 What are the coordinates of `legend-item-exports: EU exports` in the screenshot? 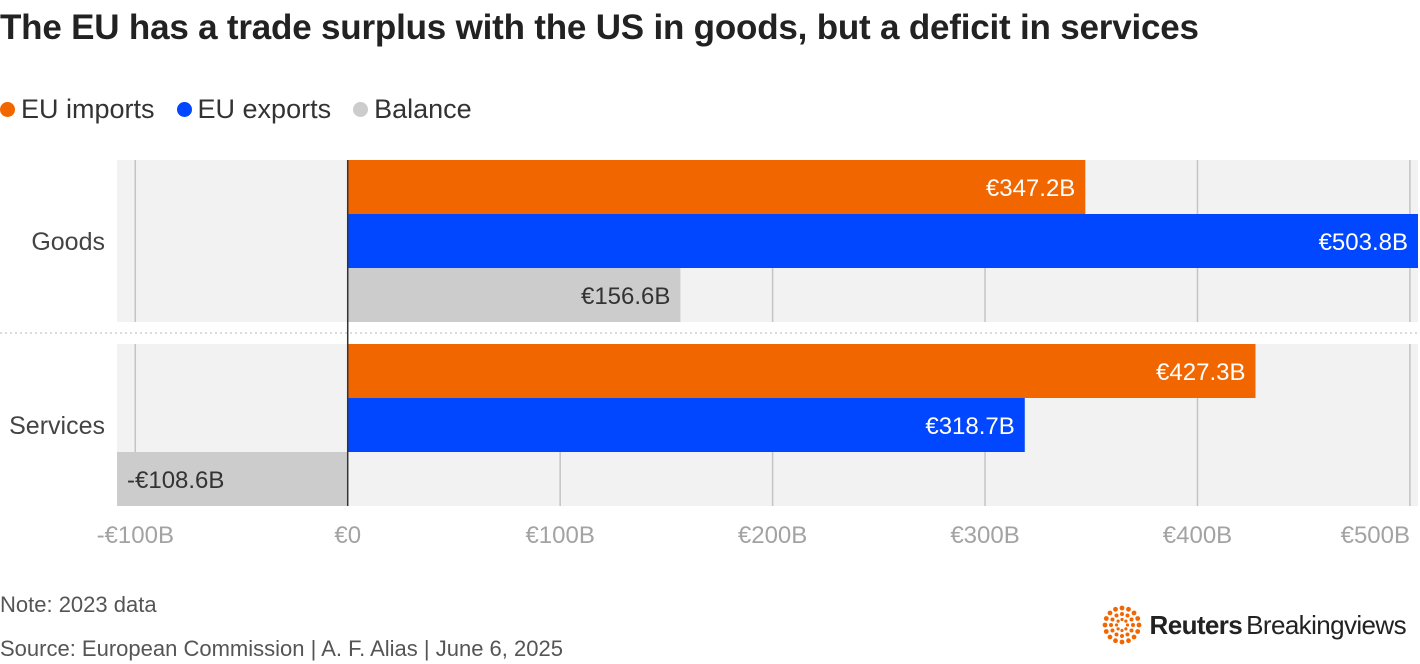 It's located at (254, 109).